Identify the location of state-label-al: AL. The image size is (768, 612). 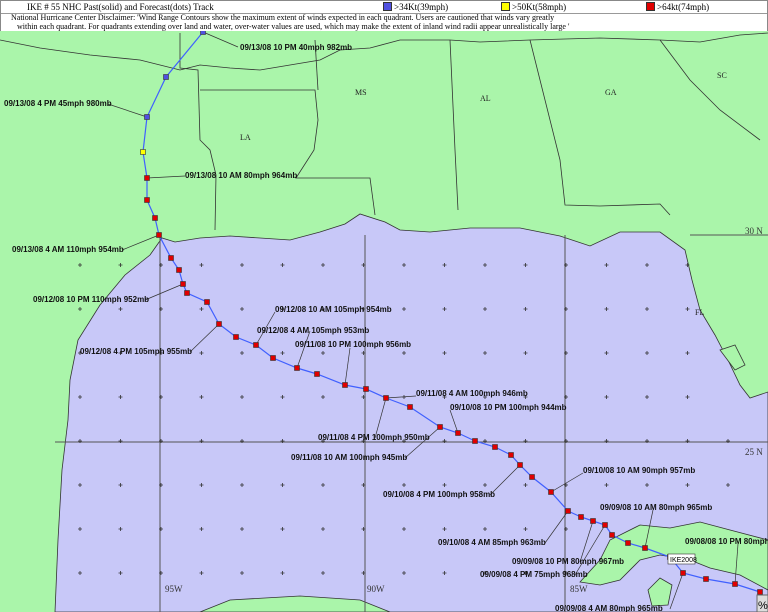
(485, 98).